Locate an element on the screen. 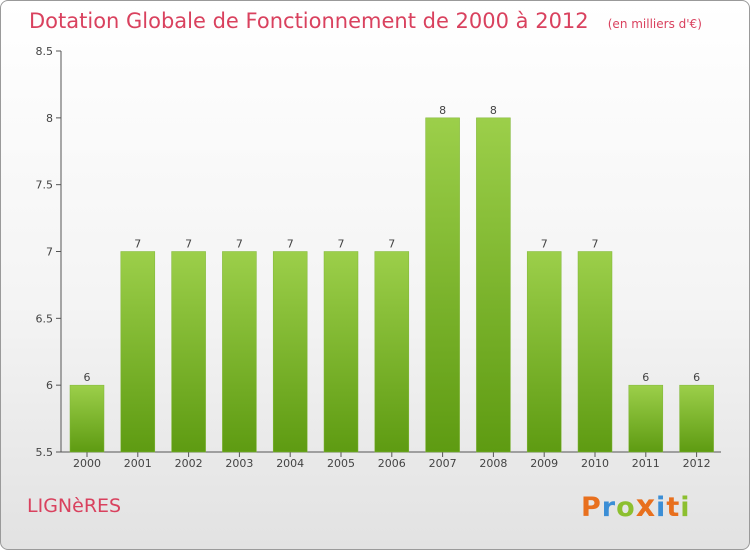 Image resolution: width=750 pixels, height=550 pixels. x-tick-label: 2012 is located at coordinates (697, 463).